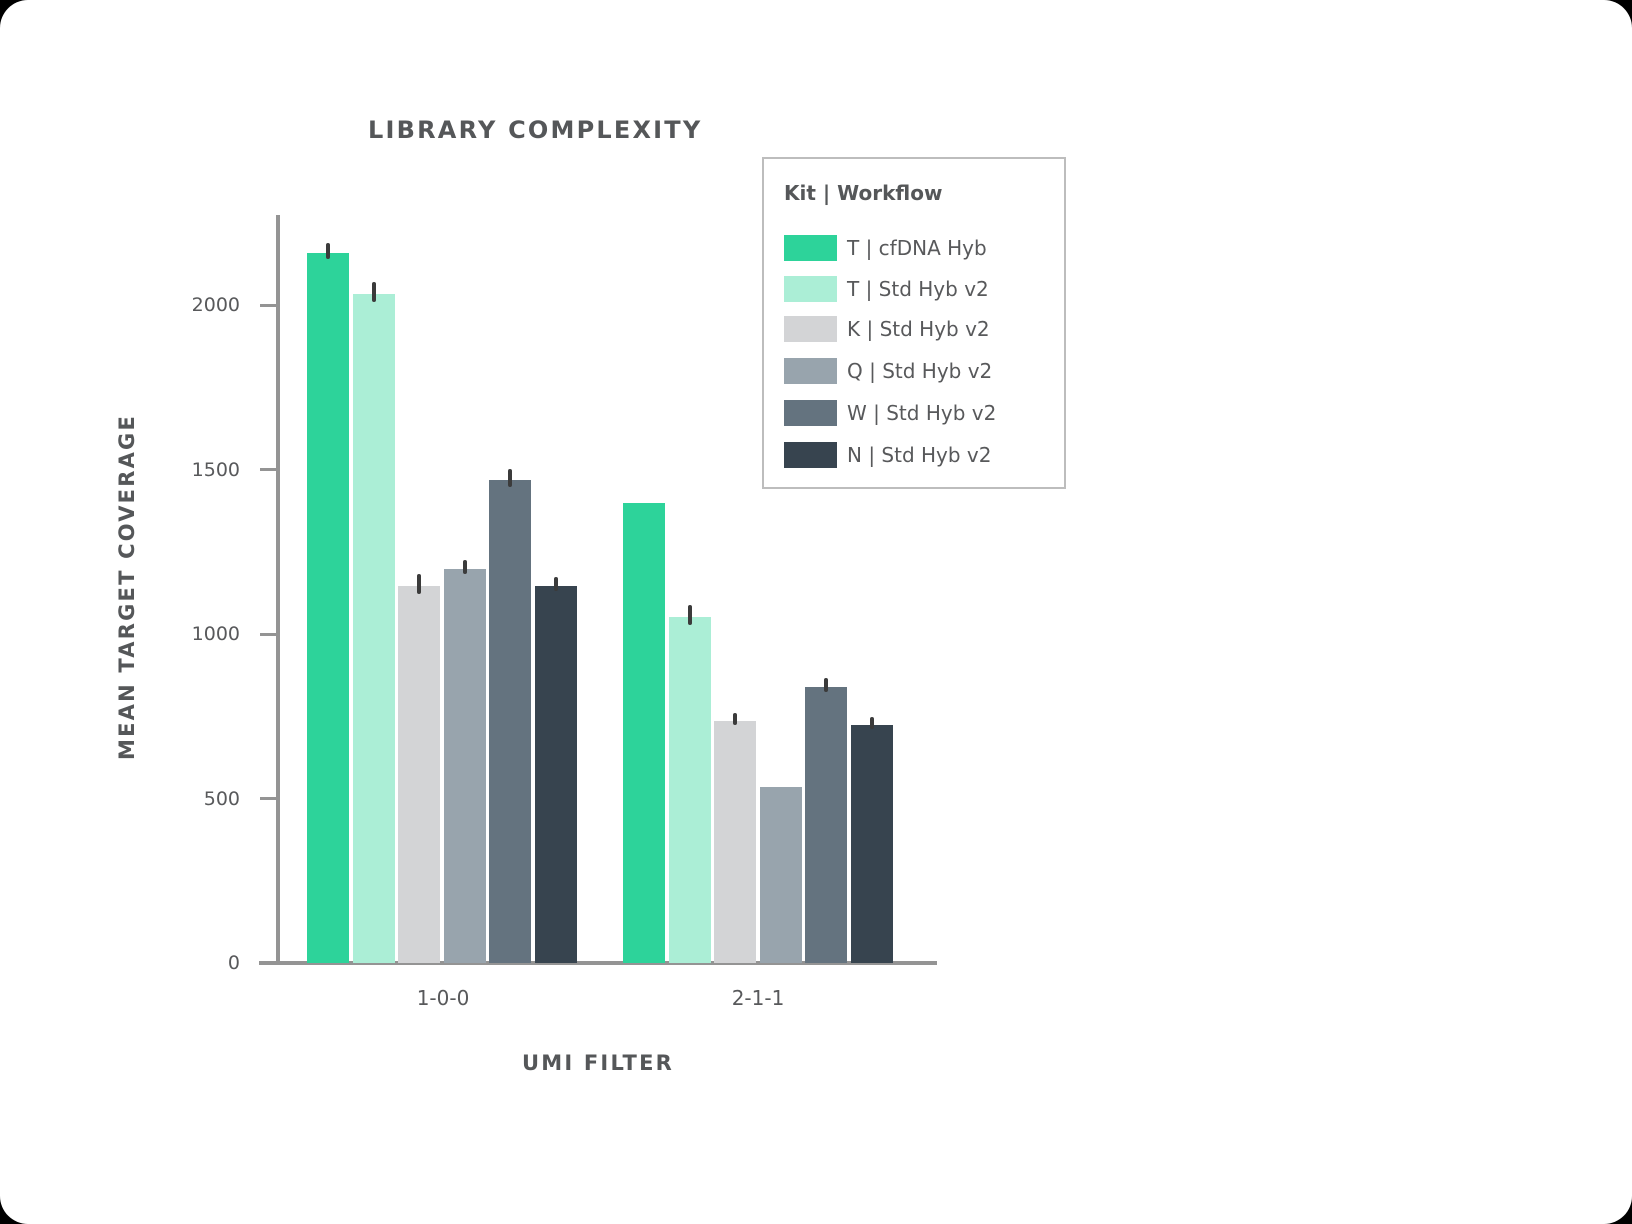 The height and width of the screenshot is (1224, 1632). What do you see at coordinates (922, 413) in the screenshot?
I see `legend-label: W | Std Hyb v2` at bounding box center [922, 413].